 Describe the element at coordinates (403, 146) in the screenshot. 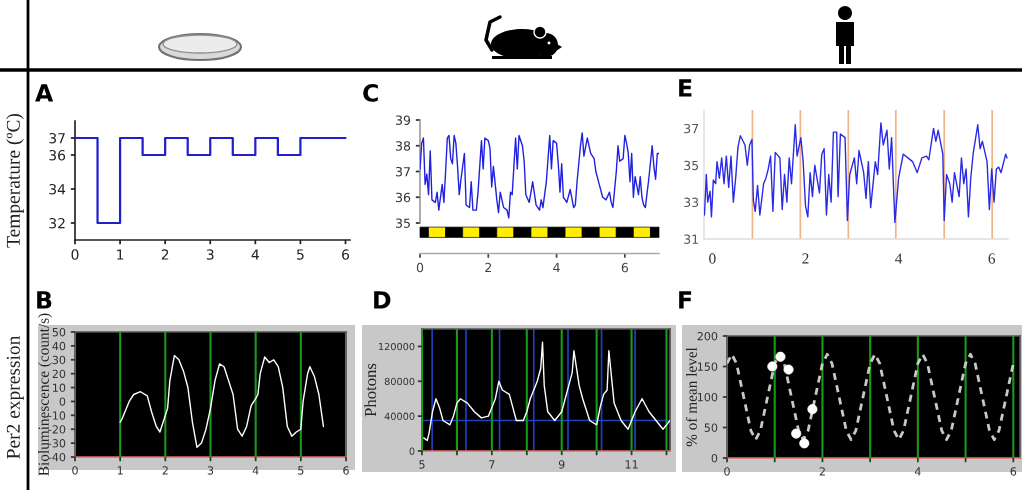

I see `y-tick-label: 38` at that location.